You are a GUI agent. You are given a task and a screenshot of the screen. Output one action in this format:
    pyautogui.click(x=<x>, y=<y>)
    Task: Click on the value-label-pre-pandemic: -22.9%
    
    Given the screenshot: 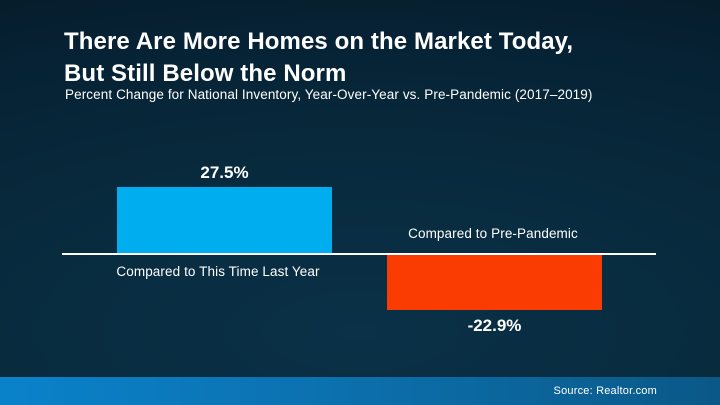 What is the action you would take?
    pyautogui.click(x=494, y=325)
    